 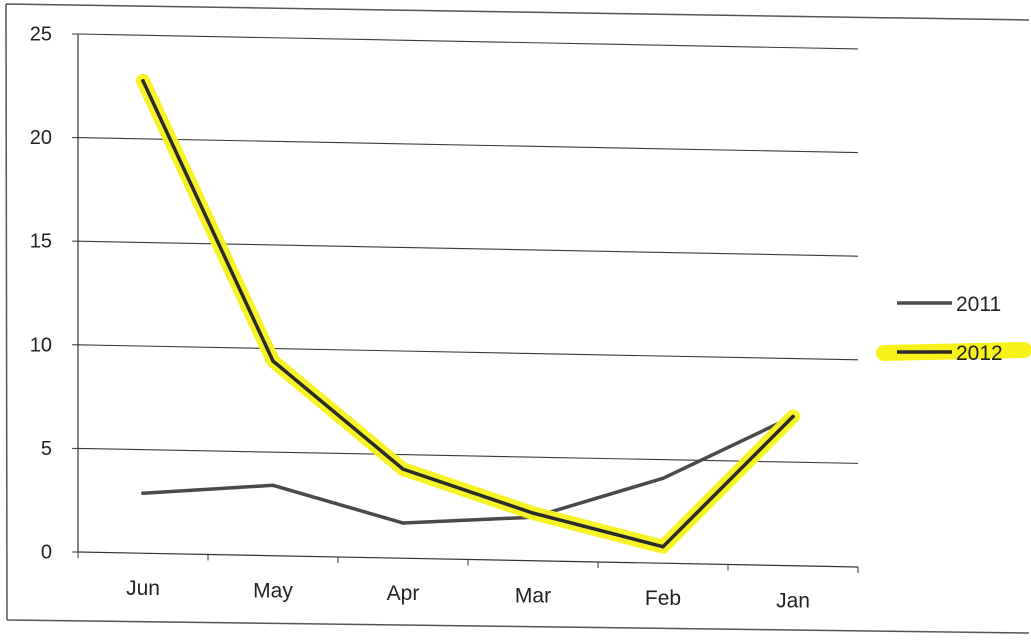 What do you see at coordinates (979, 353) in the screenshot?
I see `legend-label-2012: 2012` at bounding box center [979, 353].